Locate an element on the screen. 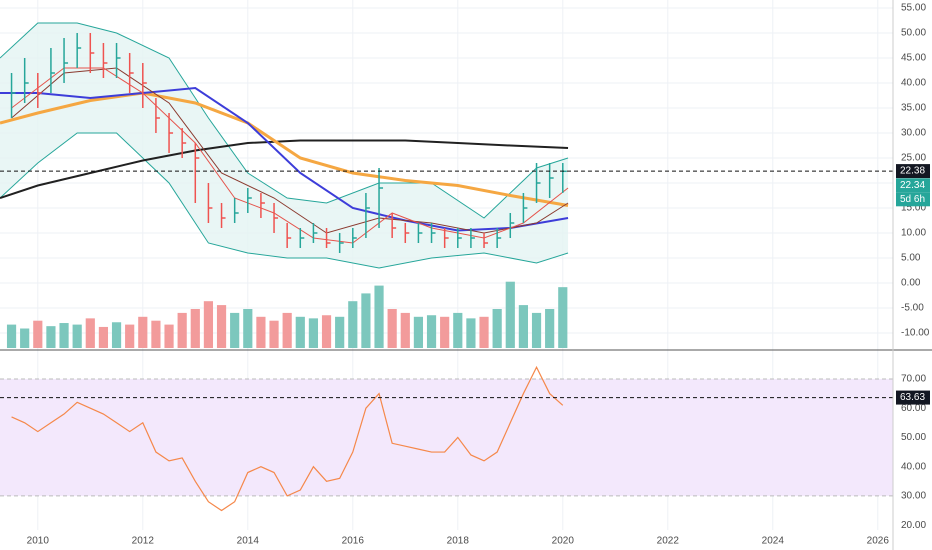  moving-average is located at coordinates (284, 149).